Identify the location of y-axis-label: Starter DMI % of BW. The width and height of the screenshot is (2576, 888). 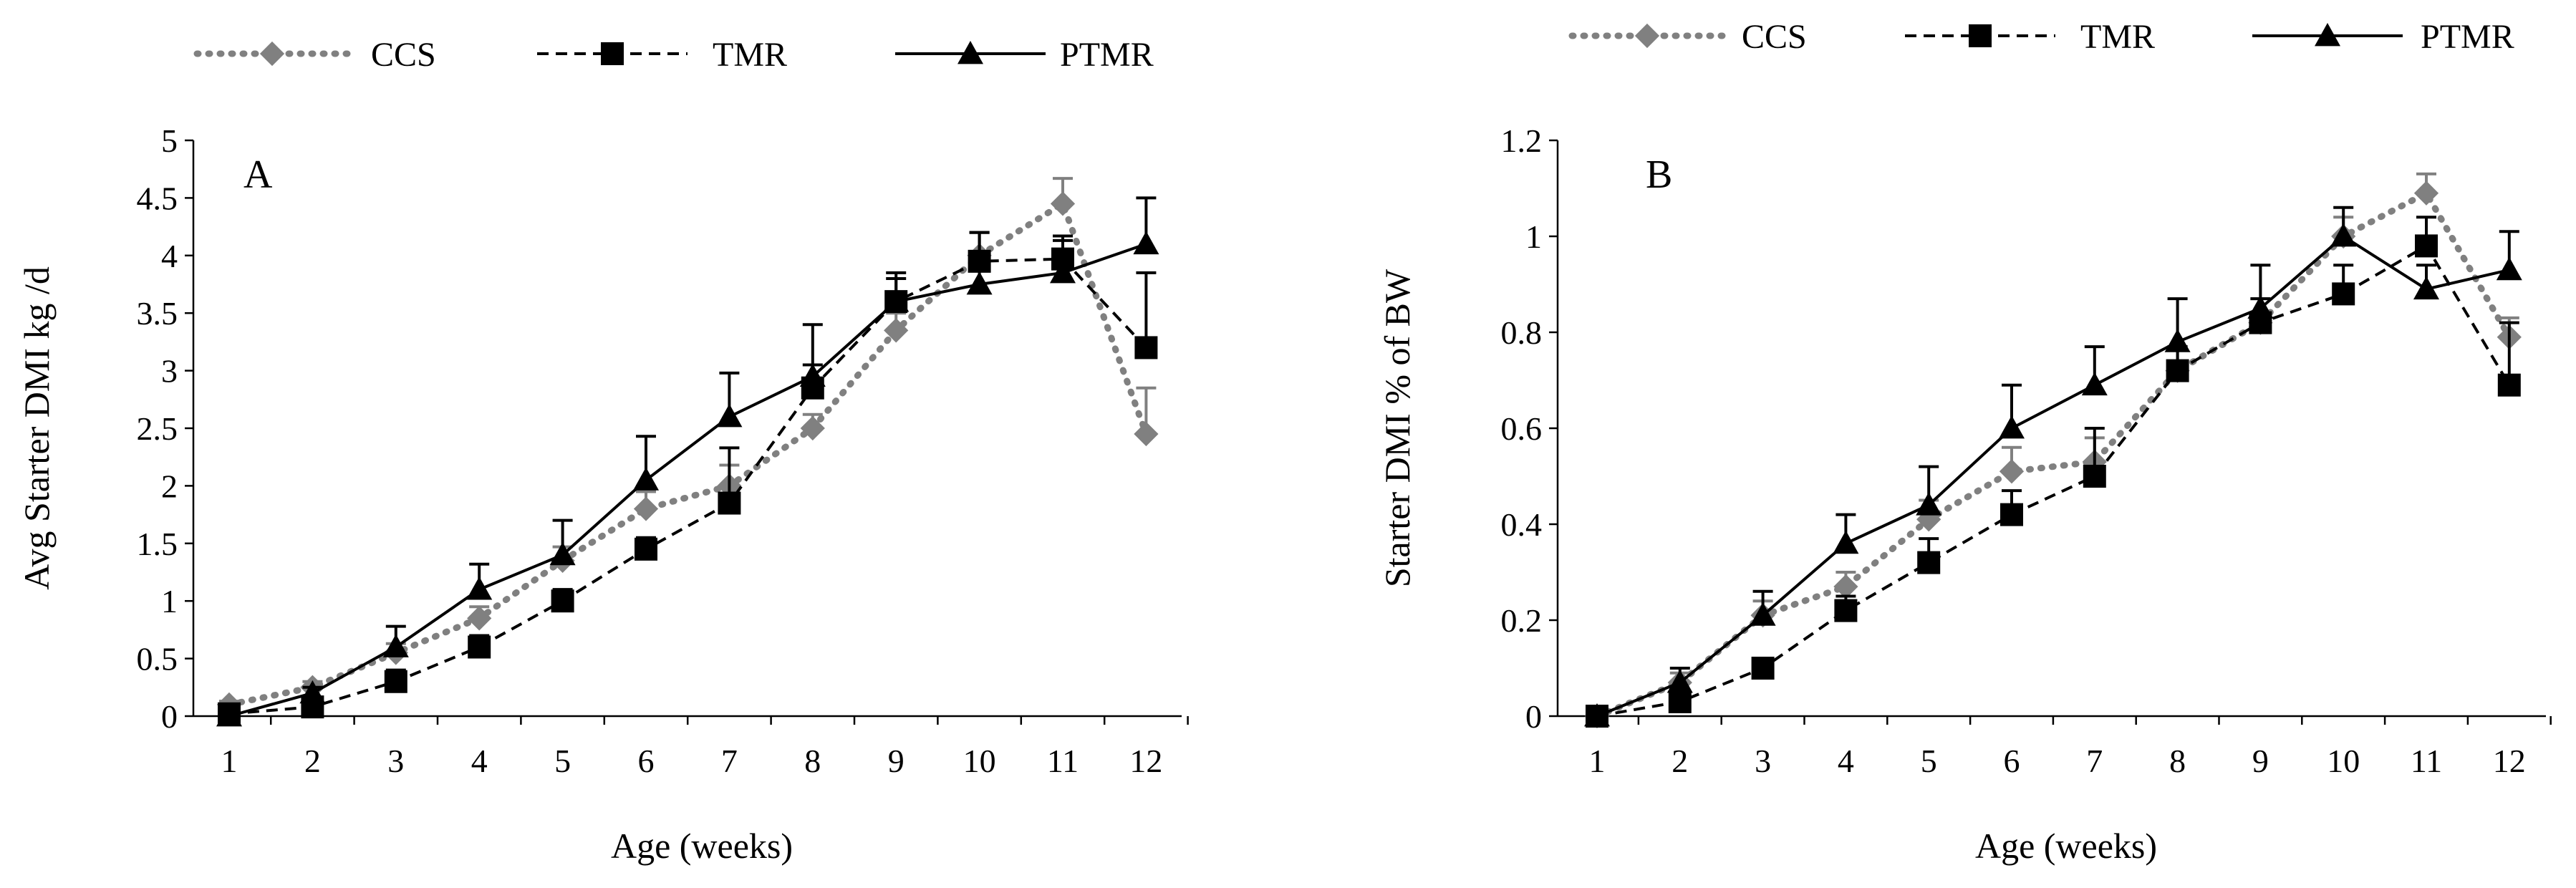
(1397, 428).